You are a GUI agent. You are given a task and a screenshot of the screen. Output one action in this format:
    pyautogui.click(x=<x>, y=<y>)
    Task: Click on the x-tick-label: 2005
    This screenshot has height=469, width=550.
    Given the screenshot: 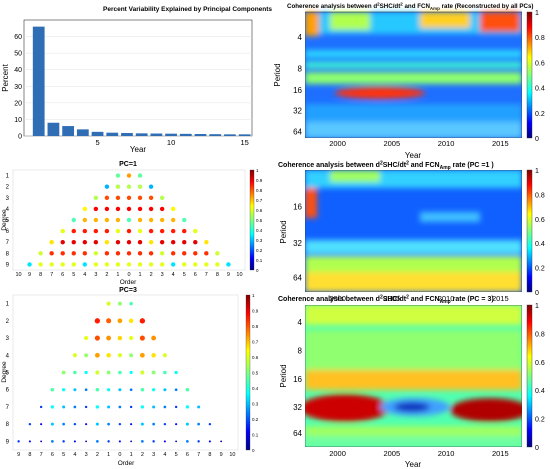 What is the action you would take?
    pyautogui.click(x=391, y=453)
    